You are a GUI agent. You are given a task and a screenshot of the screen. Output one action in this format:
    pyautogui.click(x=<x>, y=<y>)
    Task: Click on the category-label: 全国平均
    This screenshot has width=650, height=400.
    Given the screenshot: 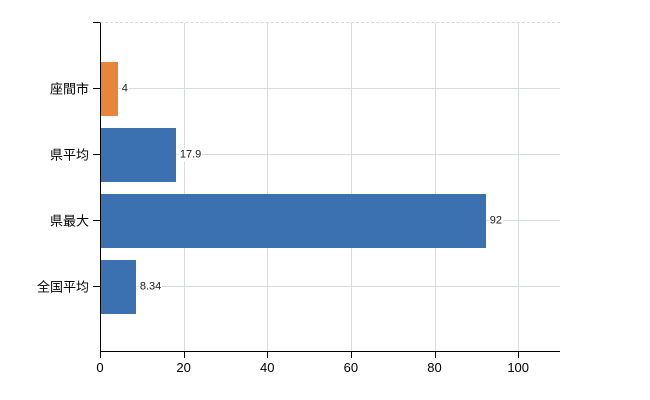 What is the action you would take?
    pyautogui.click(x=62, y=287)
    